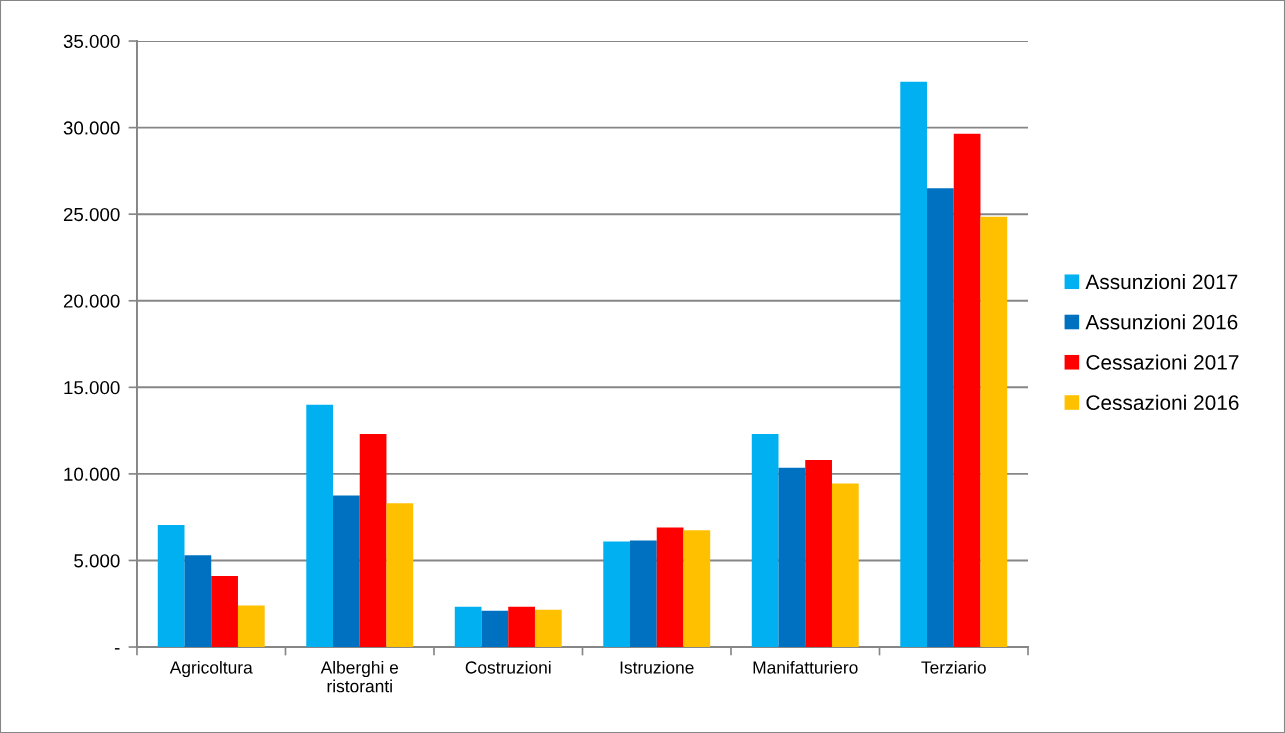 This screenshot has width=1285, height=733. I want to click on y-tick-label: 30.000, so click(91, 128).